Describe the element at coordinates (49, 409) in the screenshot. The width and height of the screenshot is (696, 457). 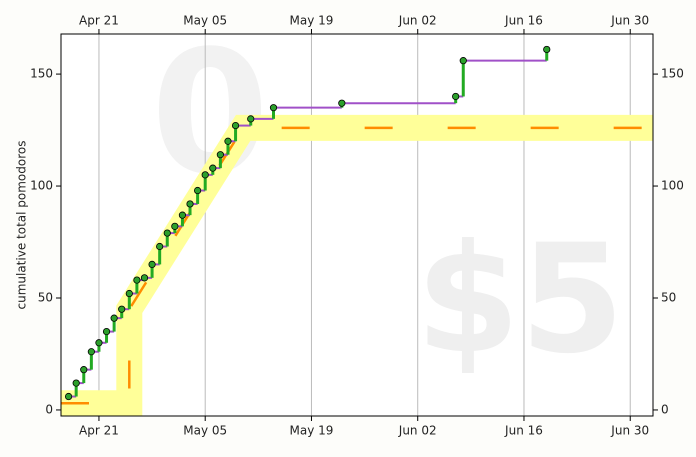
I see `y-tick-label: 0` at that location.